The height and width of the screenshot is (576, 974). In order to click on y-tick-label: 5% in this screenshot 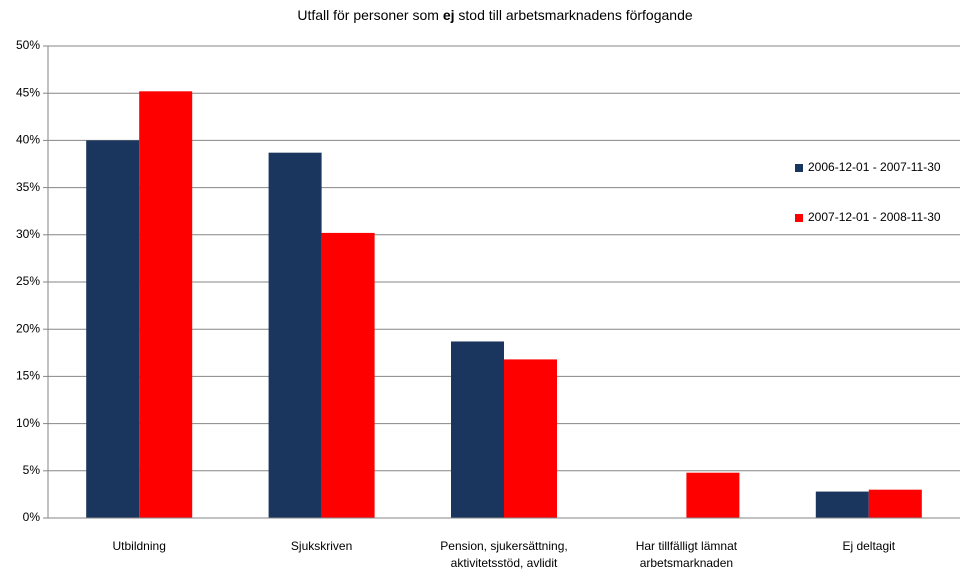, I will do `click(32, 470)`.